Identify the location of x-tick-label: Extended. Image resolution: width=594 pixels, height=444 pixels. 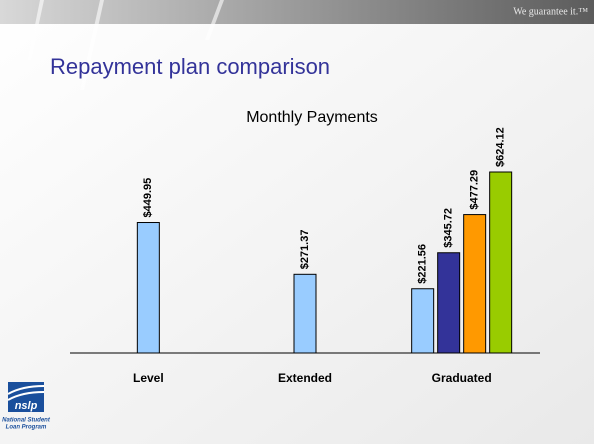
(305, 378).